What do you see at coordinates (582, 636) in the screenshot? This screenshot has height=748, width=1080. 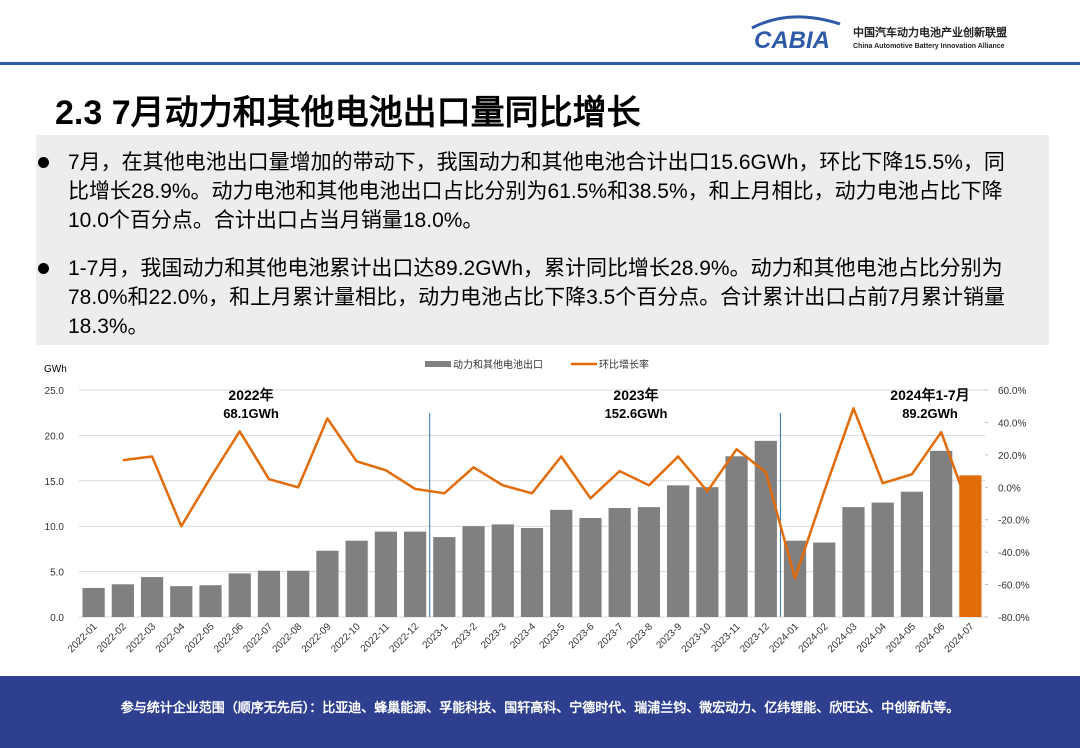 I see `x-tick-label: 2023-6` at bounding box center [582, 636].